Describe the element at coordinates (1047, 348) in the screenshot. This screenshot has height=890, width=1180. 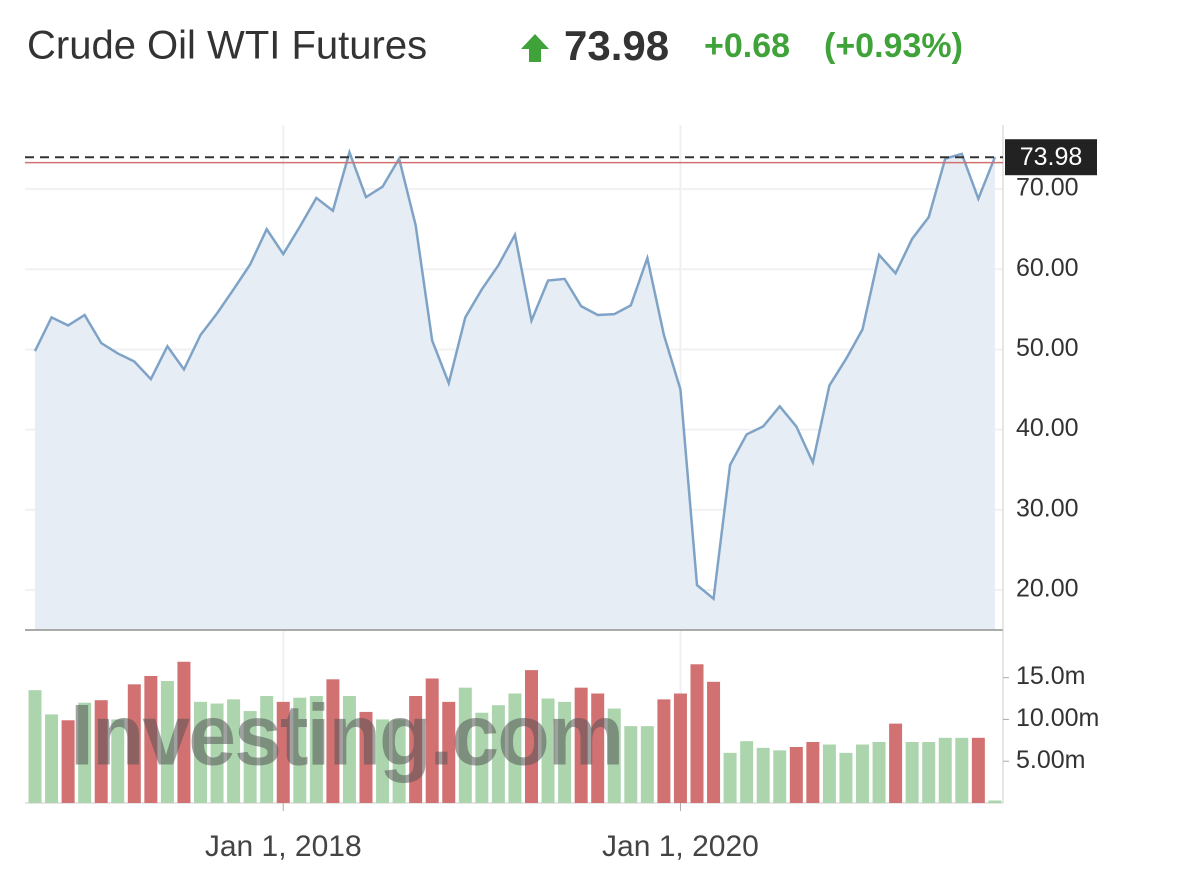
I see `y-tick-label: 50.00` at that location.